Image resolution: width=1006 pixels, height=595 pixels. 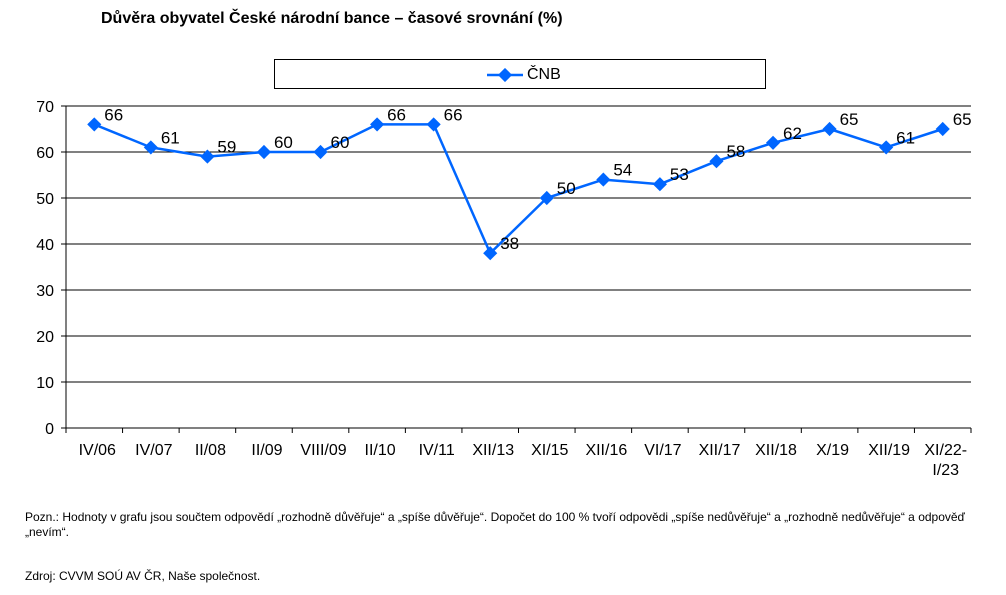 What do you see at coordinates (544, 74) in the screenshot?
I see `legend-label: ČNB` at bounding box center [544, 74].